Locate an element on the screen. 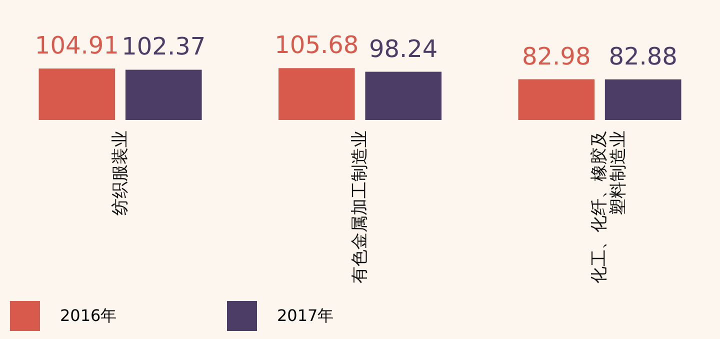  data-label: 104.91 is located at coordinates (76, 46).